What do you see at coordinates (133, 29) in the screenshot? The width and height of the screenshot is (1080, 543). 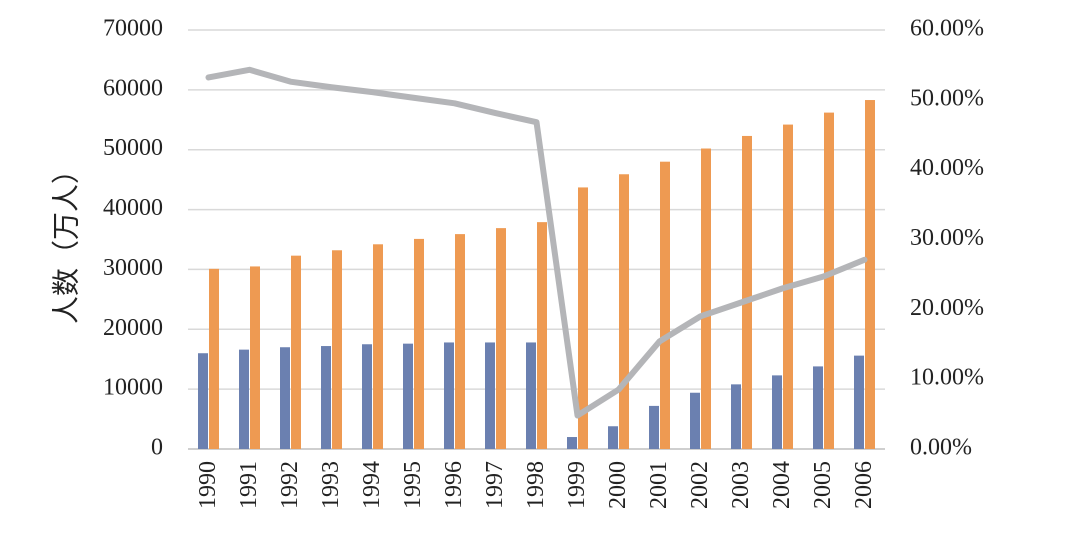 I see `y-tick-label: 70000` at bounding box center [133, 29].